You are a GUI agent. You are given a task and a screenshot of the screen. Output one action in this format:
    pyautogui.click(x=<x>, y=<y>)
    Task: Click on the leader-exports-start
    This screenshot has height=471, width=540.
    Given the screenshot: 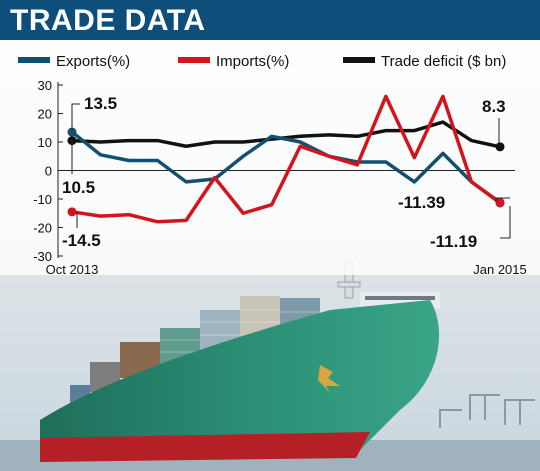 What is the action you would take?
    pyautogui.click(x=75, y=116)
    